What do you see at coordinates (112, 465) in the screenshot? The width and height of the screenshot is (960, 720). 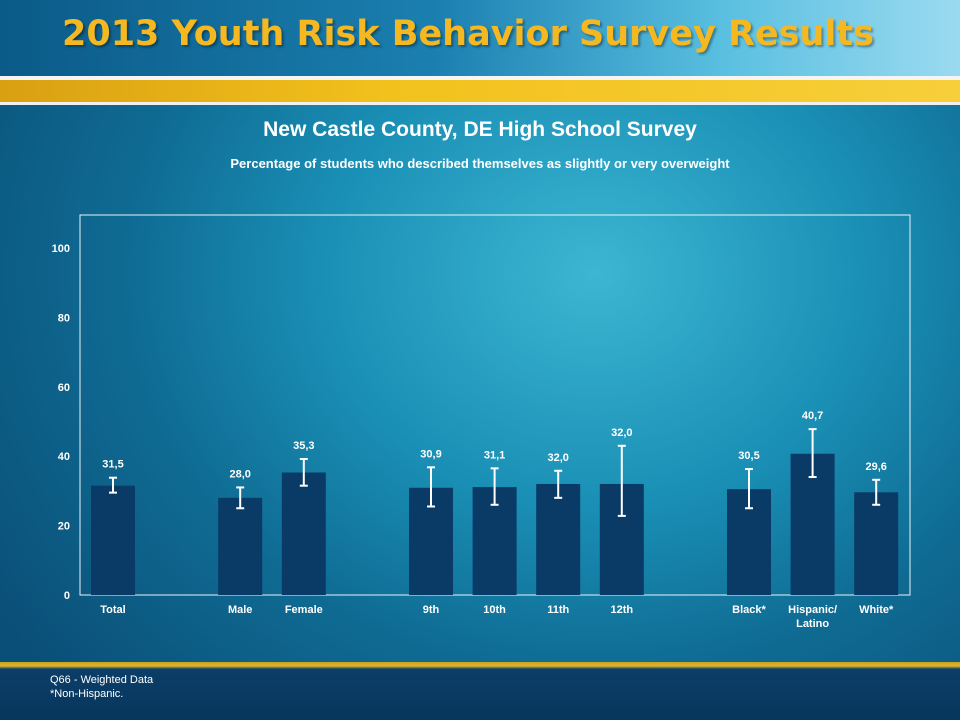 I see `data-label: 31,5` at bounding box center [112, 465].